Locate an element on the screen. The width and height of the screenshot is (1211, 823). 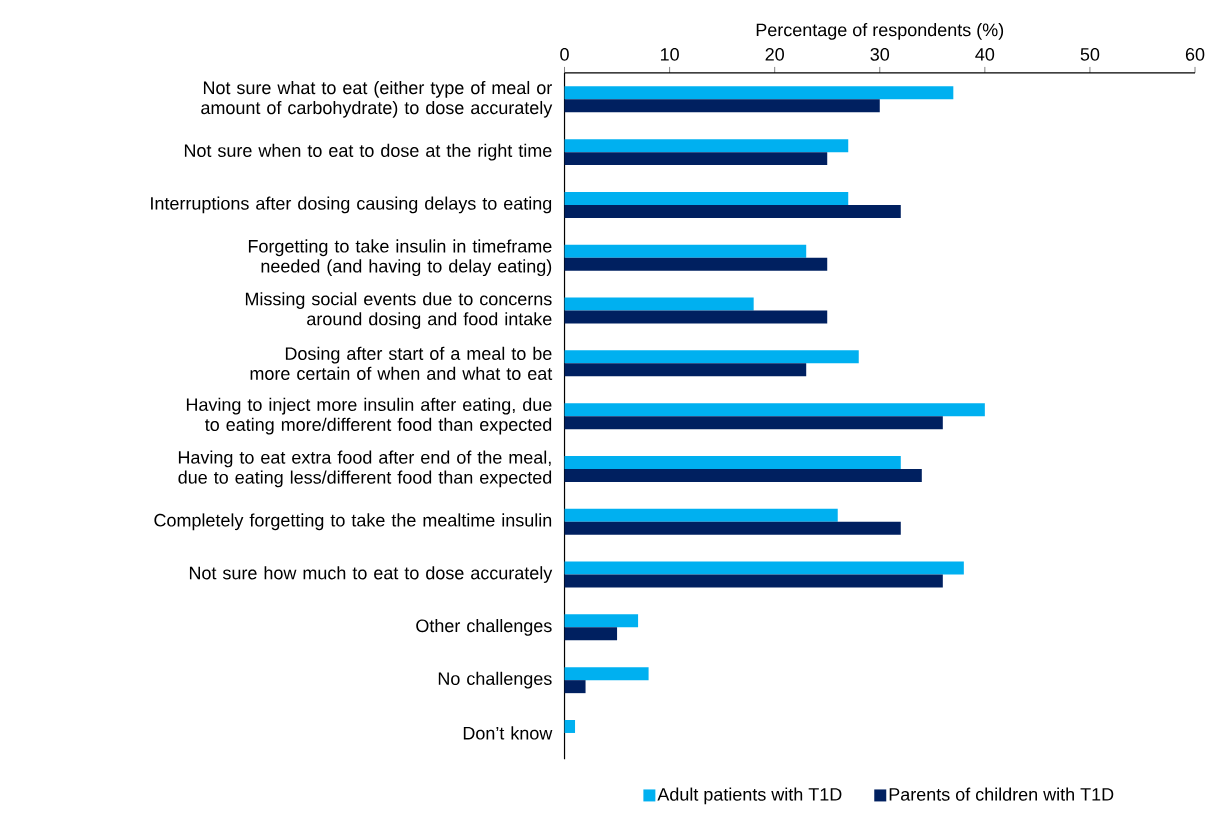
x-axis-title: Percentage of respondents (%) is located at coordinates (880, 31).